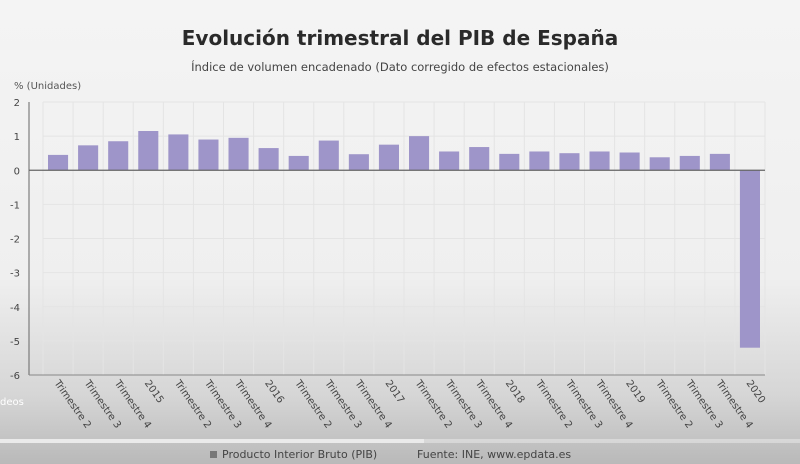 The width and height of the screenshot is (800, 464). I want to click on legend-swatch, so click(213, 454).